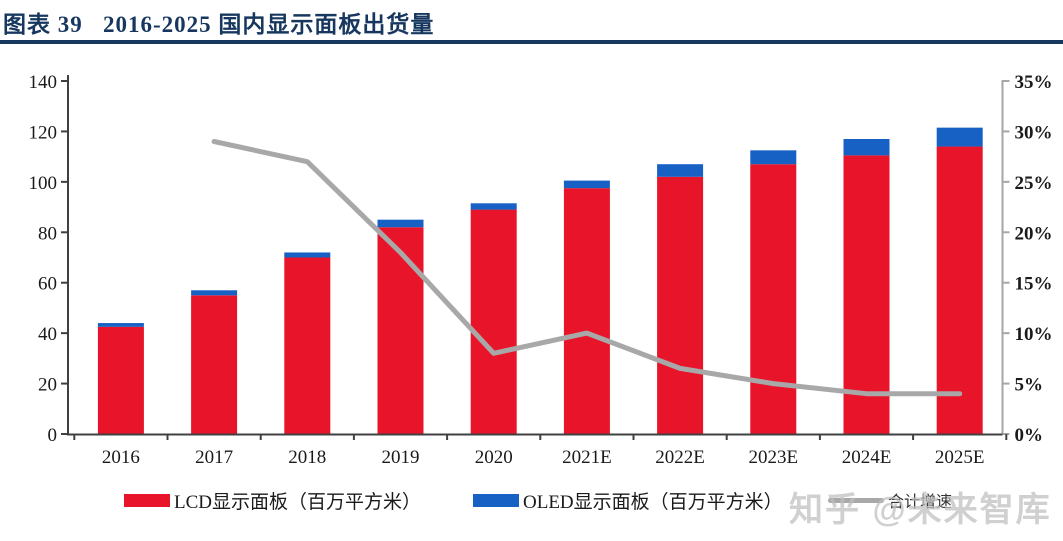  What do you see at coordinates (773, 157) in the screenshot?
I see `bar-oled-2023E` at bounding box center [773, 157].